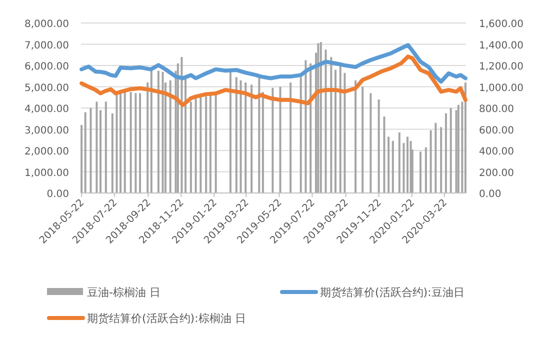 This screenshot has height=344, width=550. Describe the element at coordinates (496, 109) in the screenshot. I see `y2-tick-label: 800.00` at that location.